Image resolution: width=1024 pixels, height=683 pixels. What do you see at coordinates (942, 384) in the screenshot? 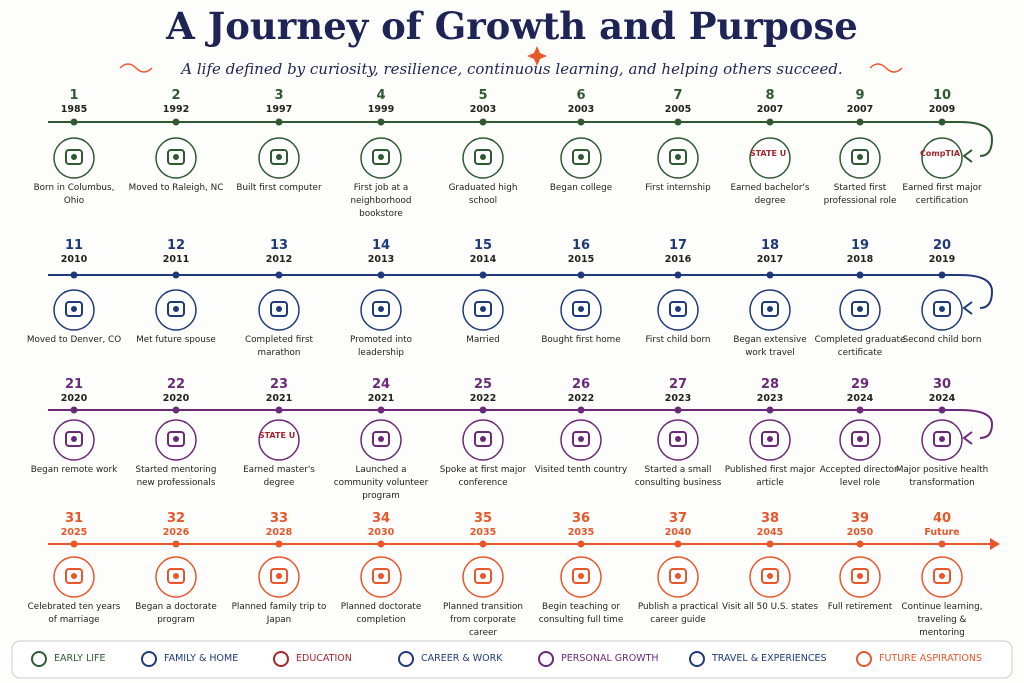
I see `milestone-number: 30` at bounding box center [942, 384].